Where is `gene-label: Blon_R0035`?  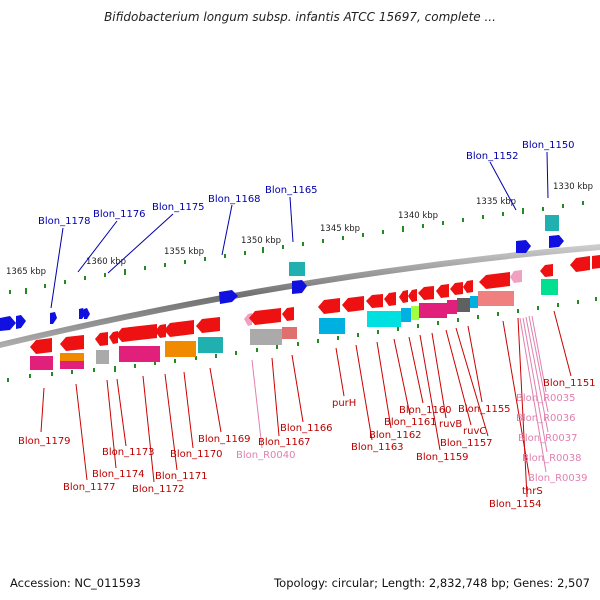
gene-label: Blon_R0035 is located at coordinates (546, 398).